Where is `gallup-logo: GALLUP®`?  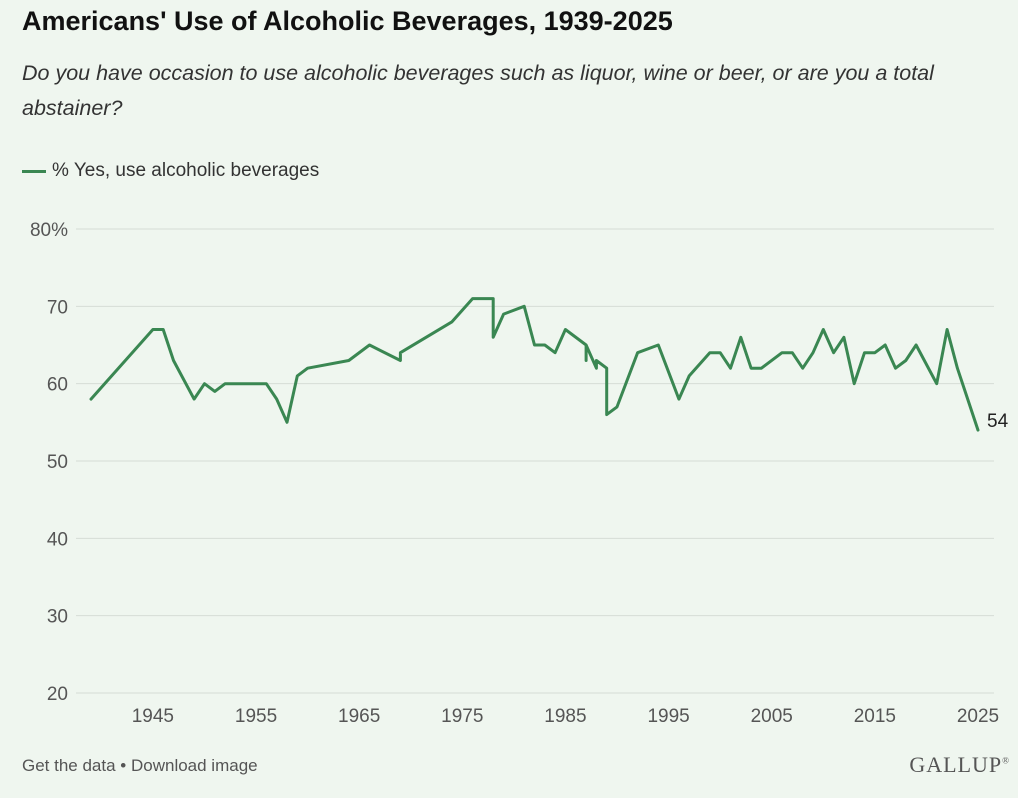
gallup-logo: GALLUP® is located at coordinates (959, 765).